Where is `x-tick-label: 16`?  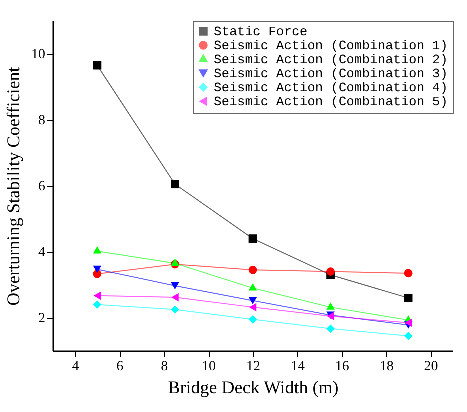
x-tick-label: 16 is located at coordinates (342, 367).